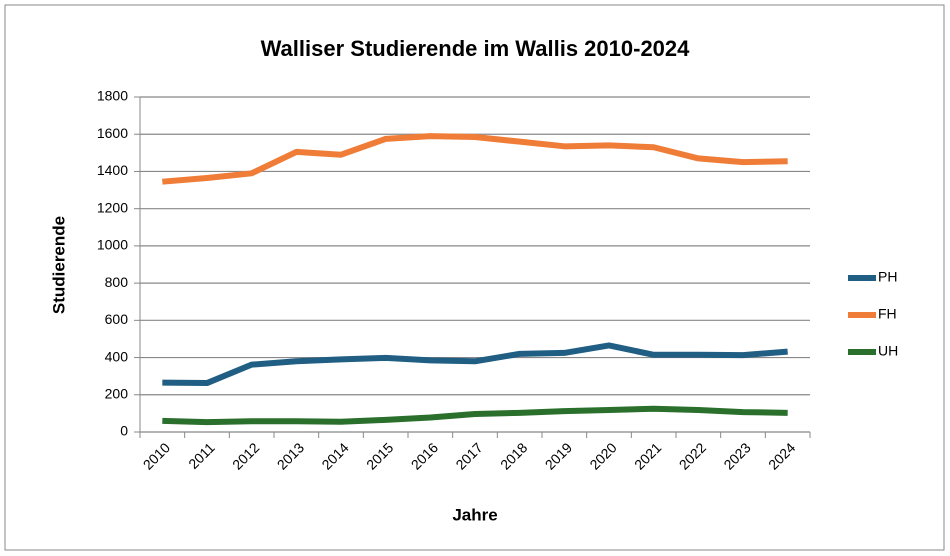 The width and height of the screenshot is (950, 556). Describe the element at coordinates (117, 393) in the screenshot. I see `y-tick-label: 200` at that location.